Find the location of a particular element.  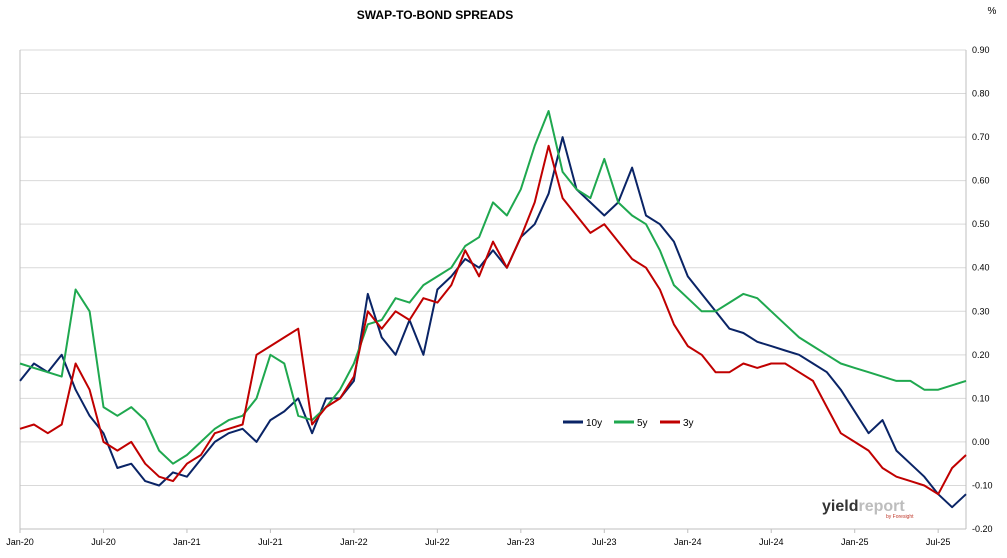

logo-word-yield: yield is located at coordinates (840, 506).